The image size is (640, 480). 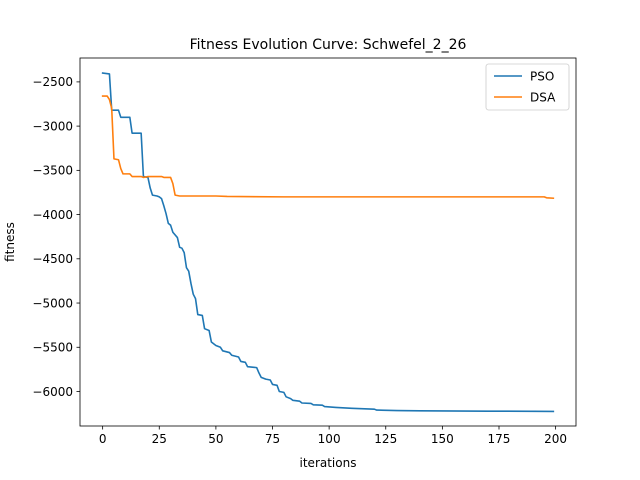 I want to click on y-tick-label: −5500, so click(x=52, y=348).